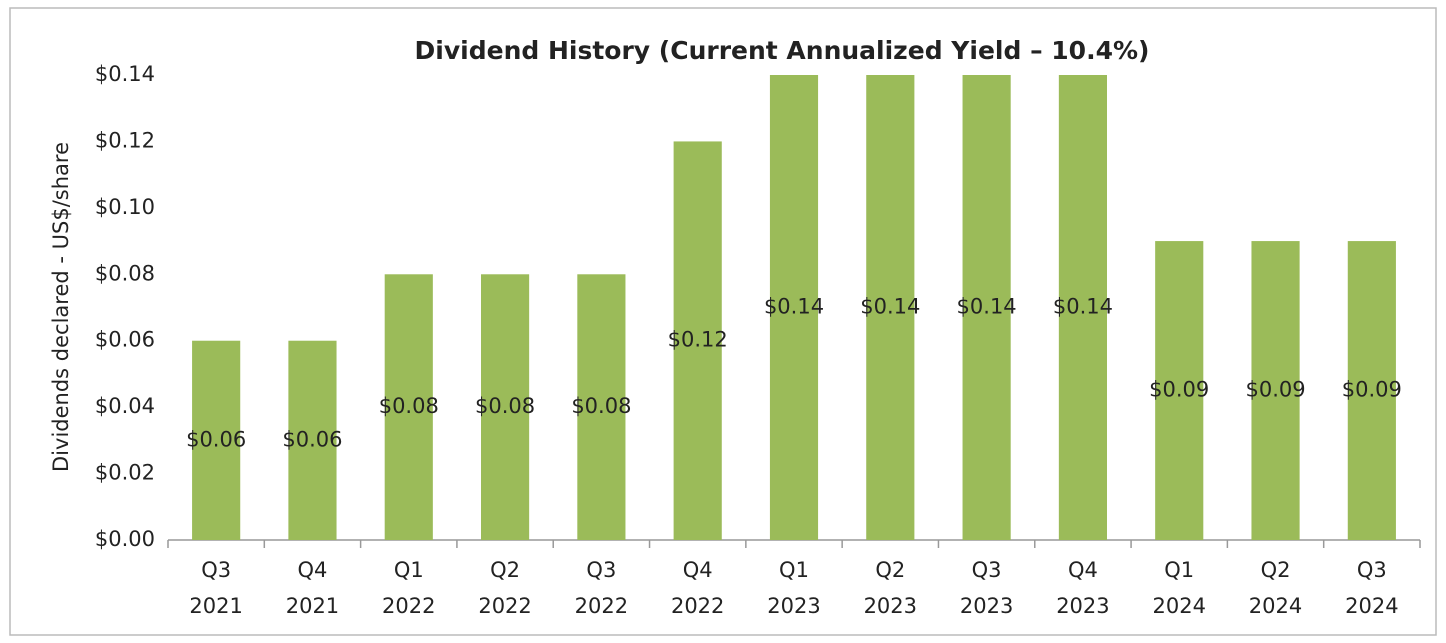 Image resolution: width=1446 pixels, height=643 pixels. Describe the element at coordinates (1372, 588) in the screenshot. I see `x-tick-label: Q3 2024` at that location.